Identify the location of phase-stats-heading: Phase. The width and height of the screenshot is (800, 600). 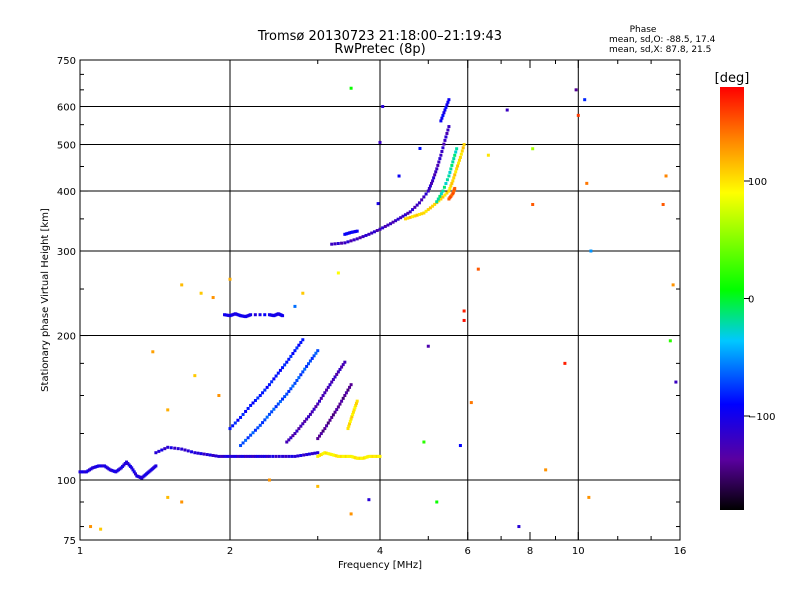
(643, 30).